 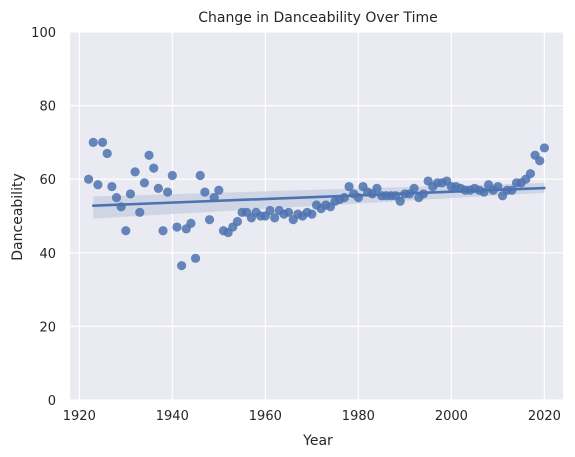 I want to click on y-tick-label: 60, so click(x=47, y=180).